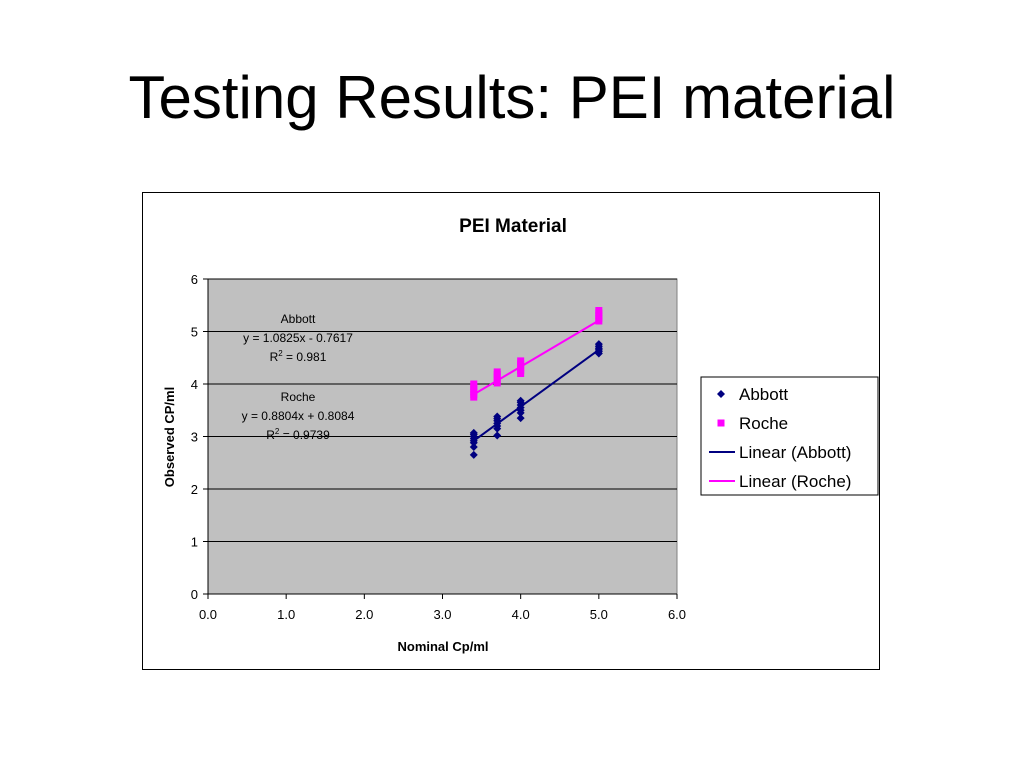 The height and width of the screenshot is (768, 1024). I want to click on annotation-r-squared: R2 = 0.981, so click(298, 356).